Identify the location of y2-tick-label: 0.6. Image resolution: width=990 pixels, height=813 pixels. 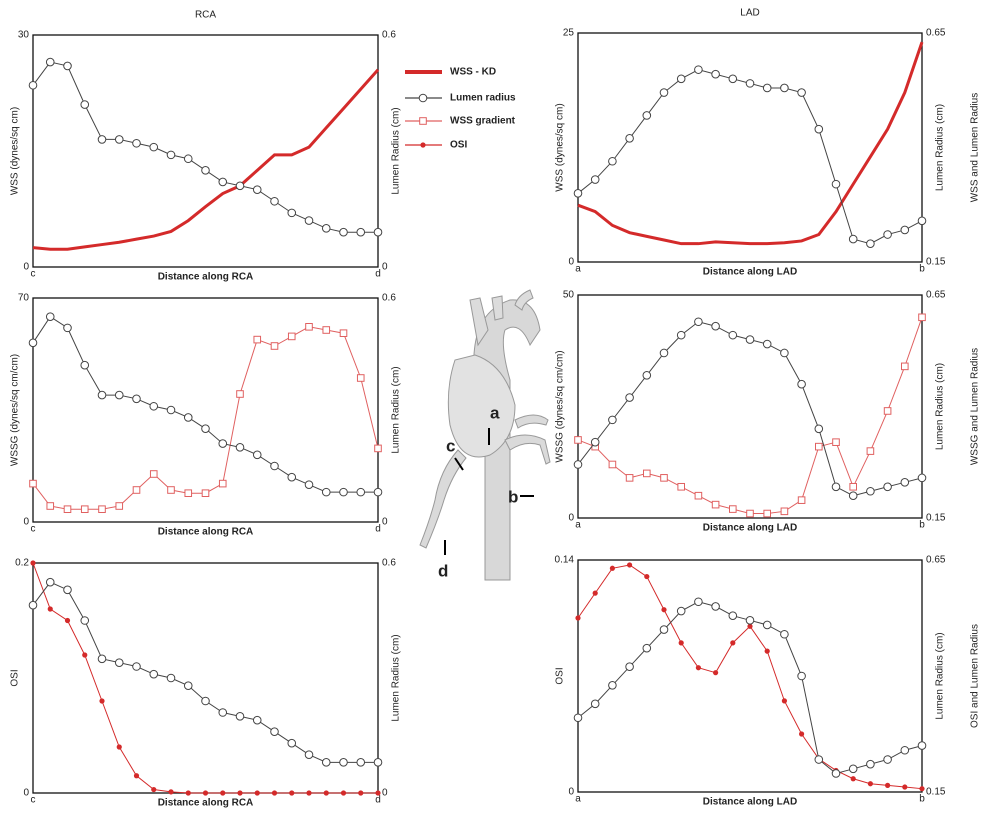
(389, 298).